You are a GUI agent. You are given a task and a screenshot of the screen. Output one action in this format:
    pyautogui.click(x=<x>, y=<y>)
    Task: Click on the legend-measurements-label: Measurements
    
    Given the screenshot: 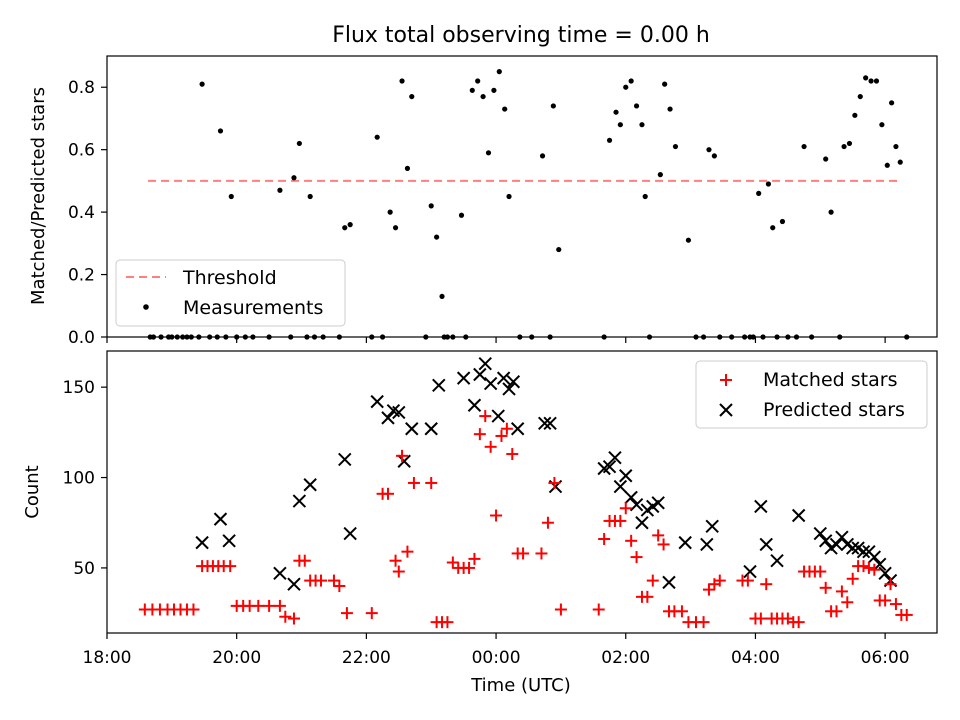 What is the action you would take?
    pyautogui.click(x=253, y=308)
    